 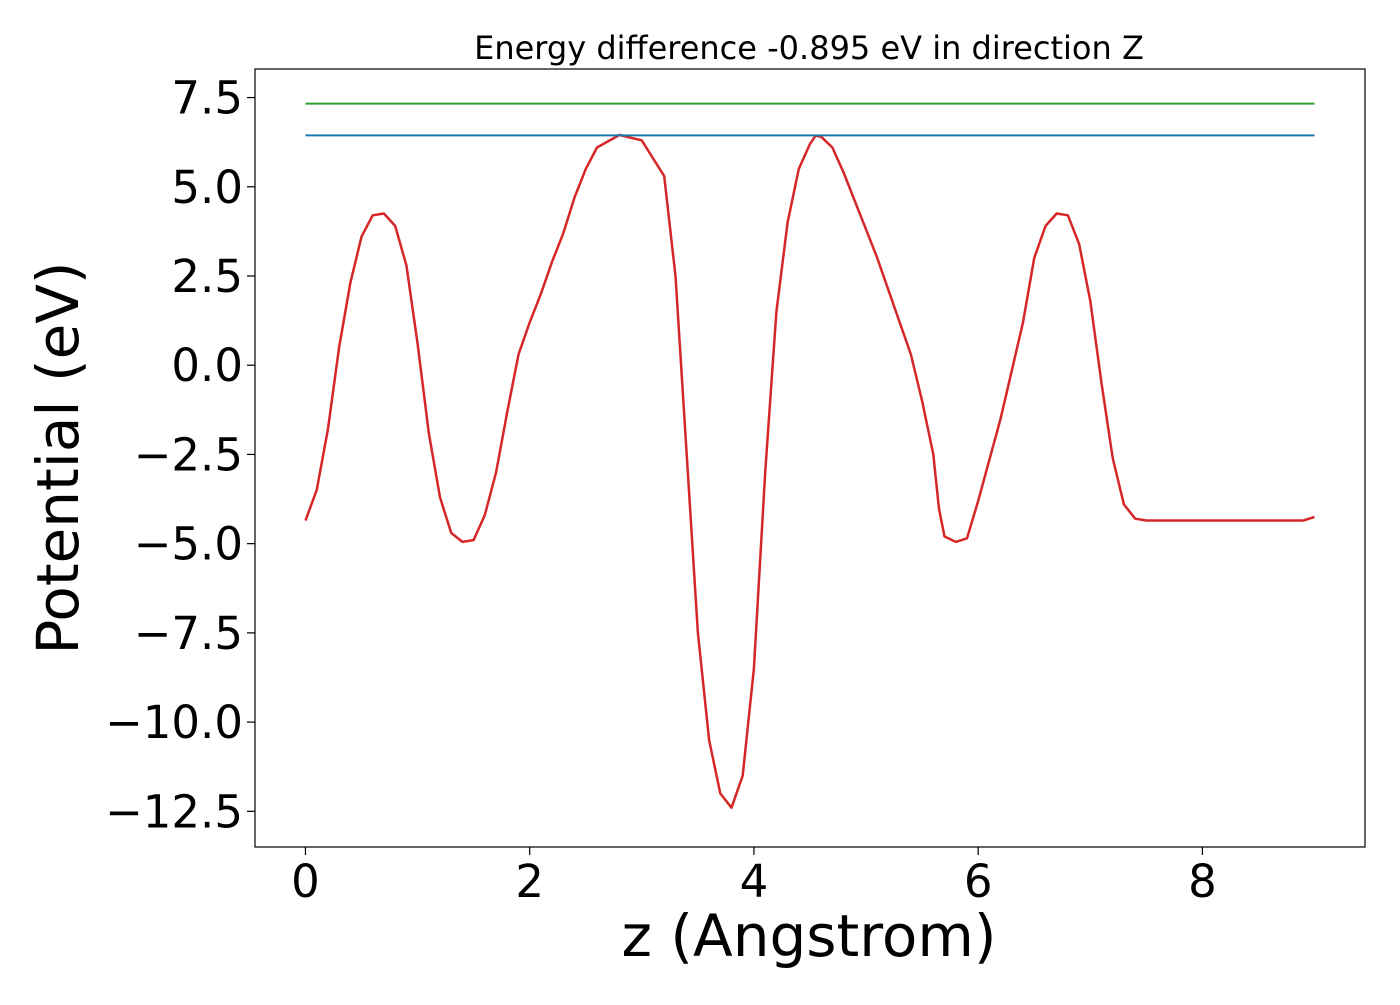 I want to click on y-axis-label: Potential (eV), so click(x=58, y=457).